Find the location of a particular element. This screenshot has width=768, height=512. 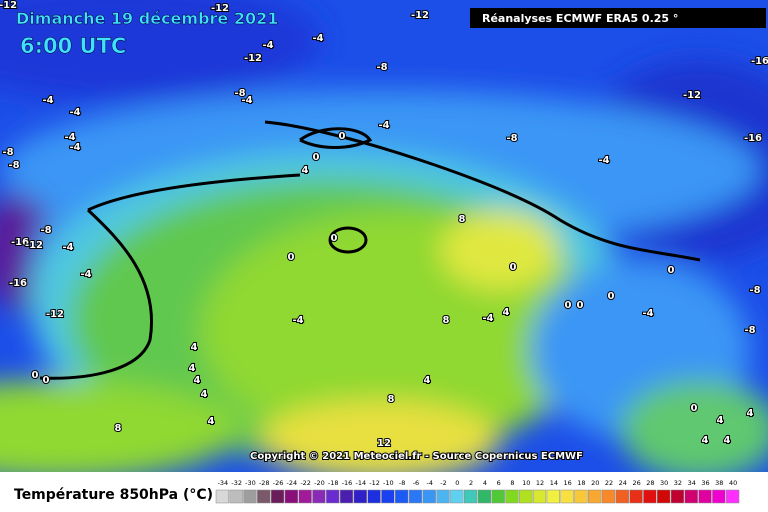

legend-tick-label: -4 is located at coordinates (429, 483).